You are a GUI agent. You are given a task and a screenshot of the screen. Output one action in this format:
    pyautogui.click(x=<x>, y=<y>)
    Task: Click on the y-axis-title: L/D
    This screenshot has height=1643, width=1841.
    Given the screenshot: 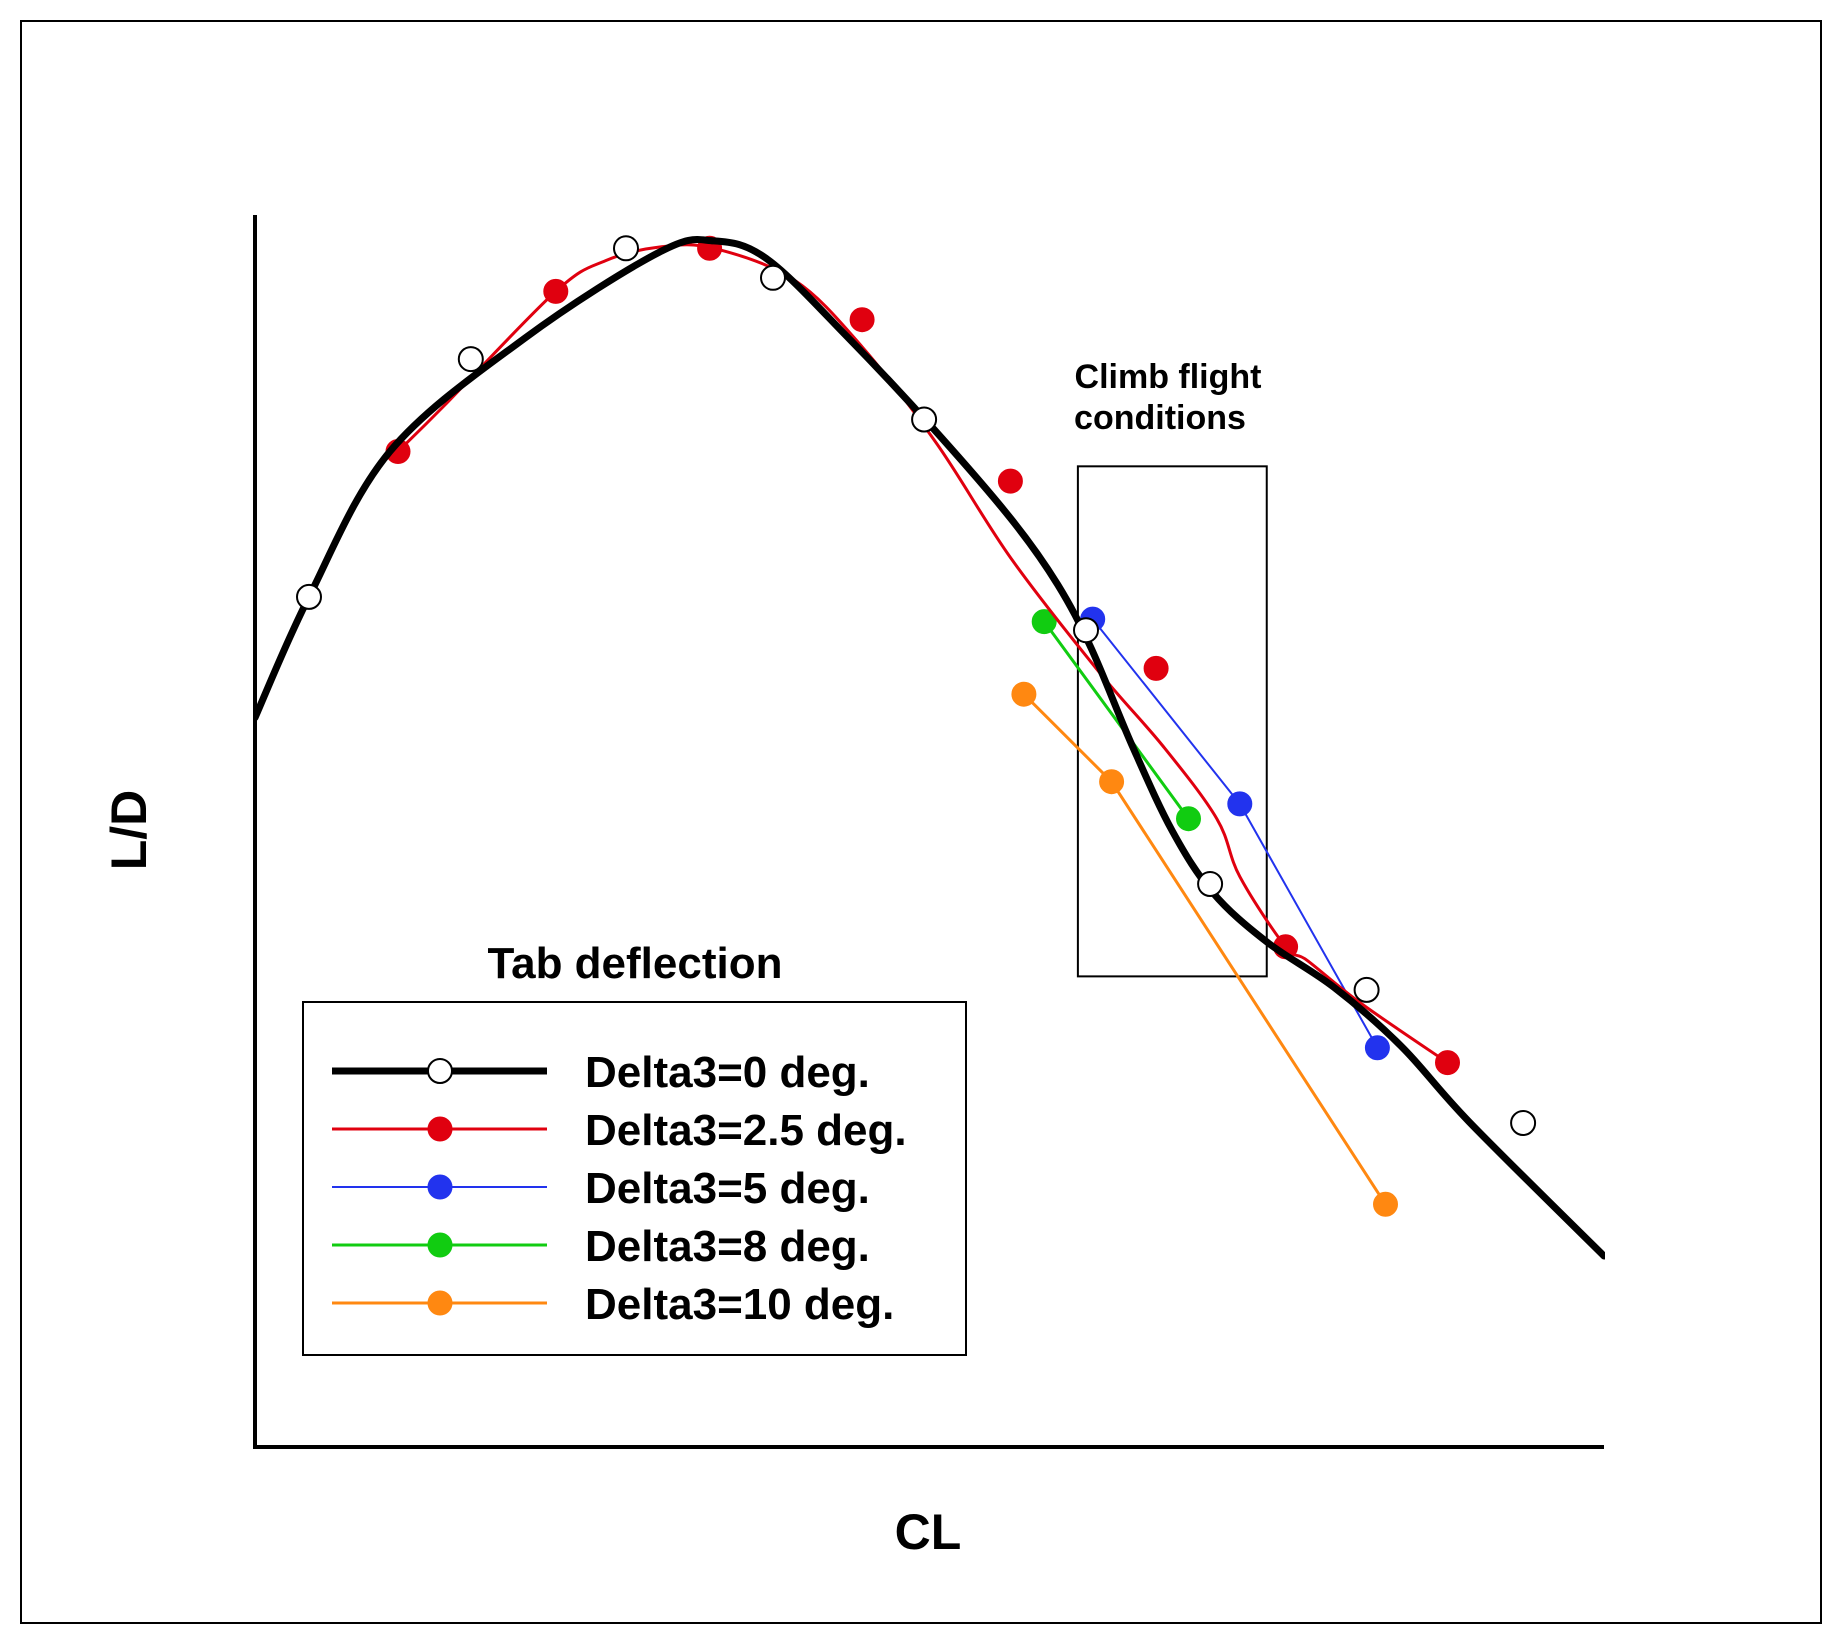 What is the action you would take?
    pyautogui.click(x=129, y=830)
    